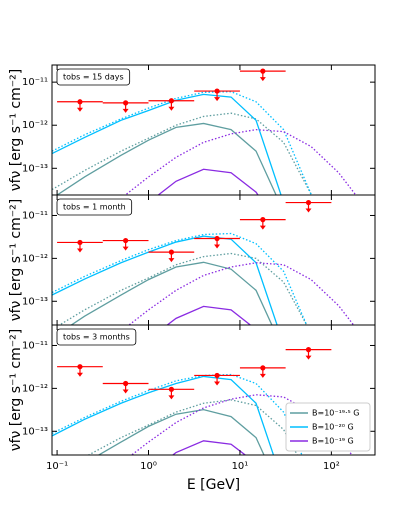 Image resolution: width=415 pixels, height=514 pixels. What do you see at coordinates (148, 466) in the screenshot?
I see `x-tick-label: 10⁰` at bounding box center [148, 466].